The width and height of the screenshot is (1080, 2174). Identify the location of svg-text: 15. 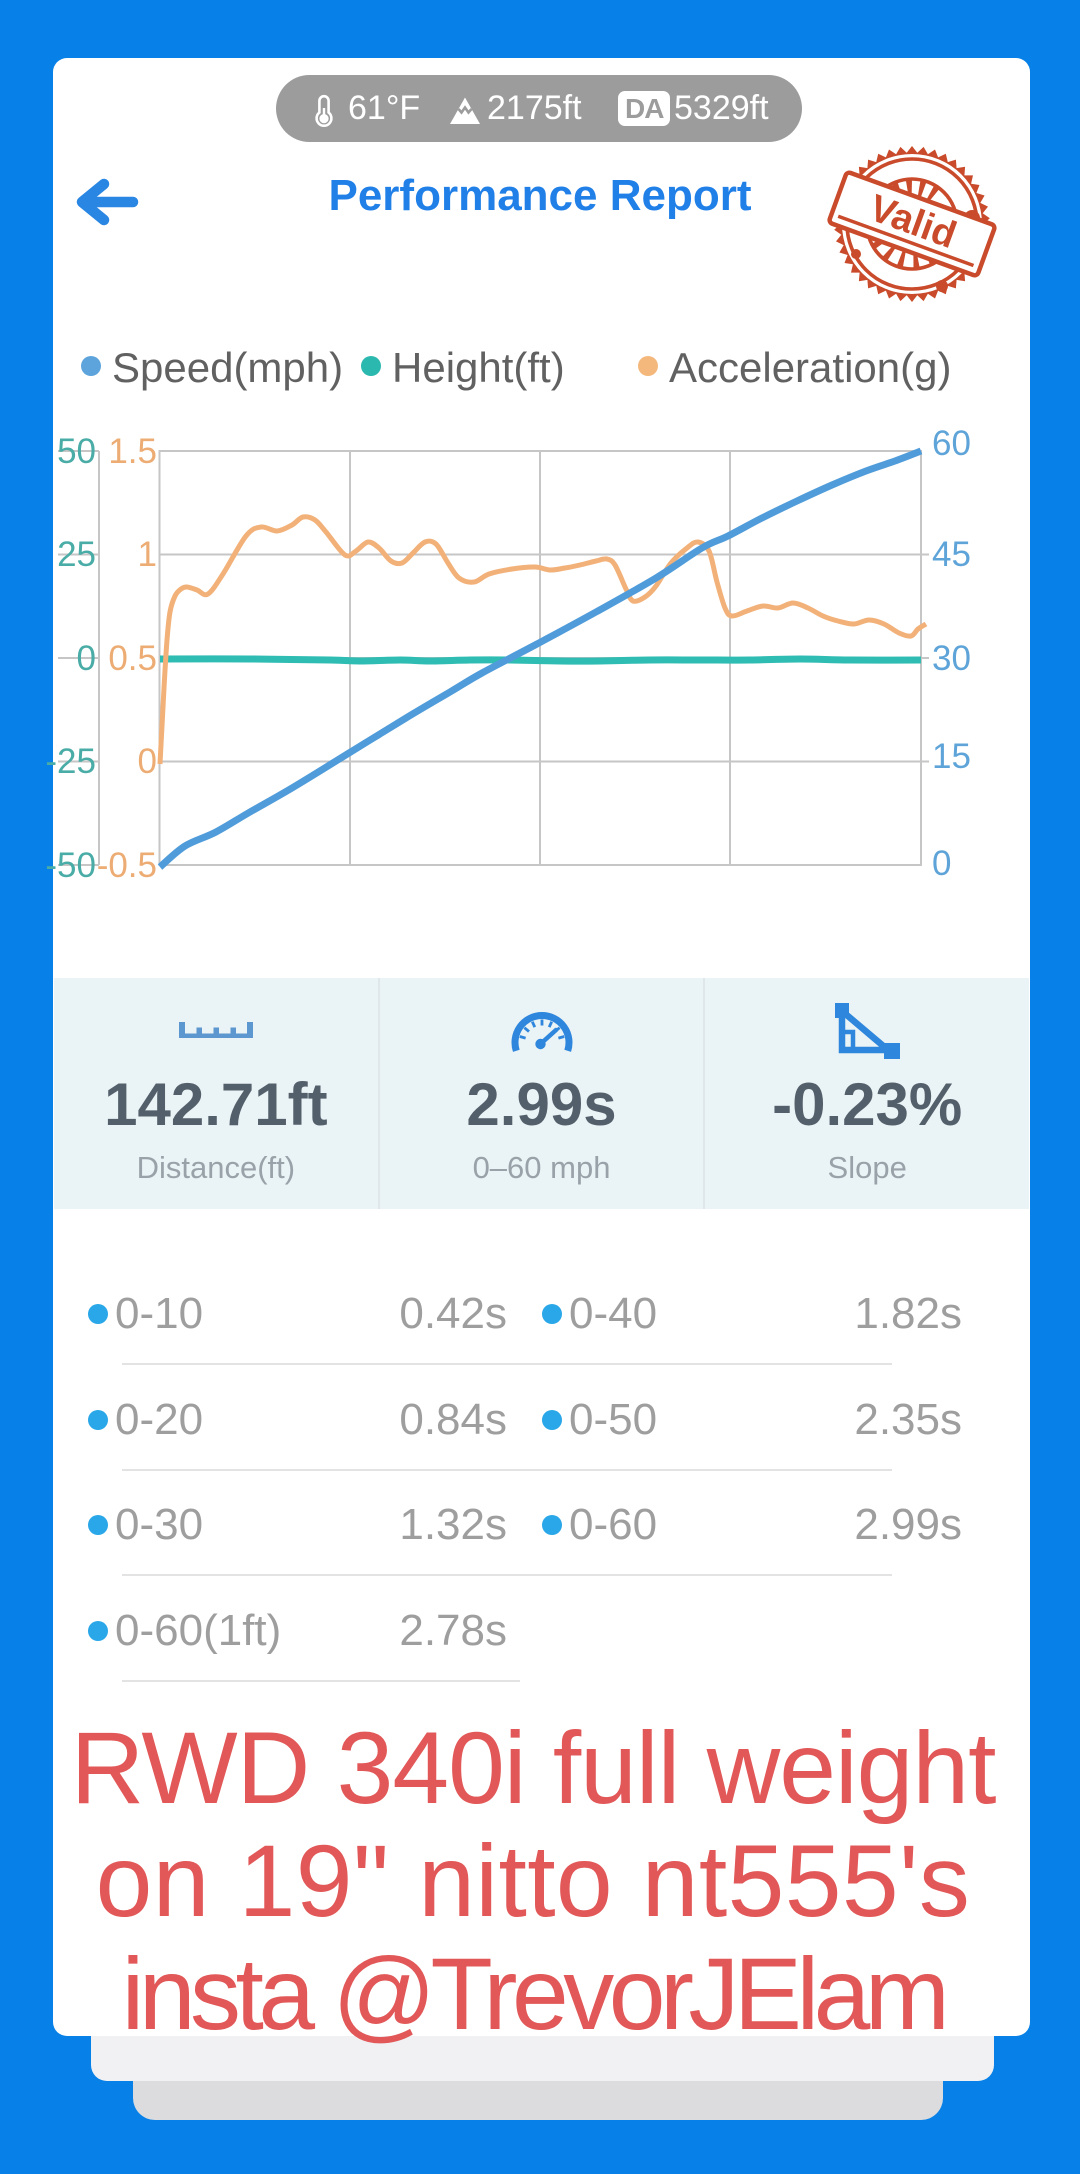
(951, 756).